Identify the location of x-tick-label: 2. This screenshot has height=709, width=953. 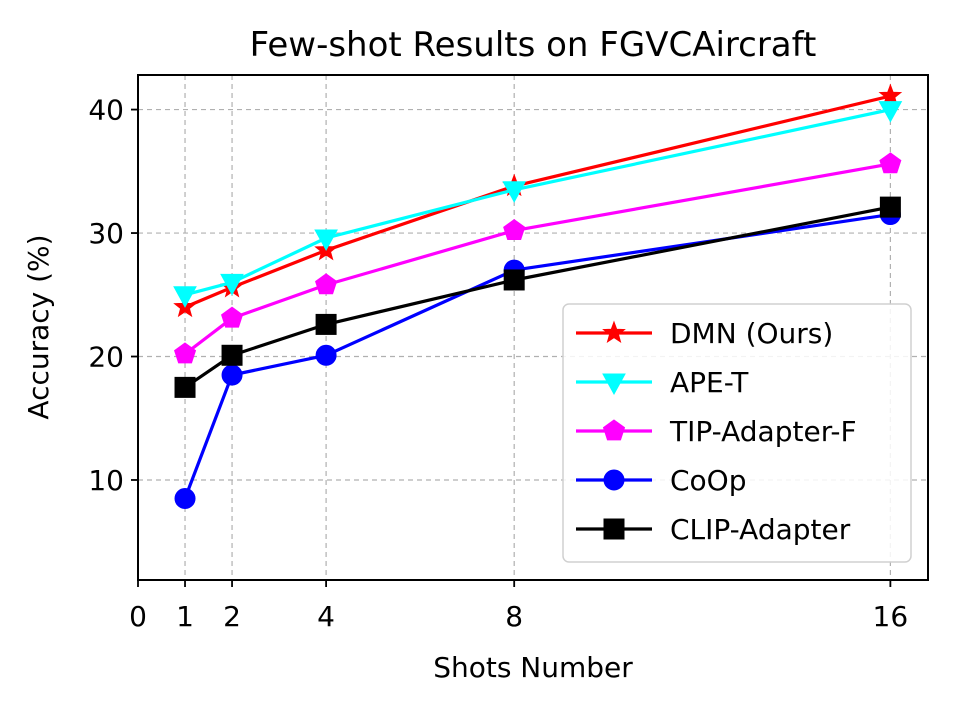
(232, 616).